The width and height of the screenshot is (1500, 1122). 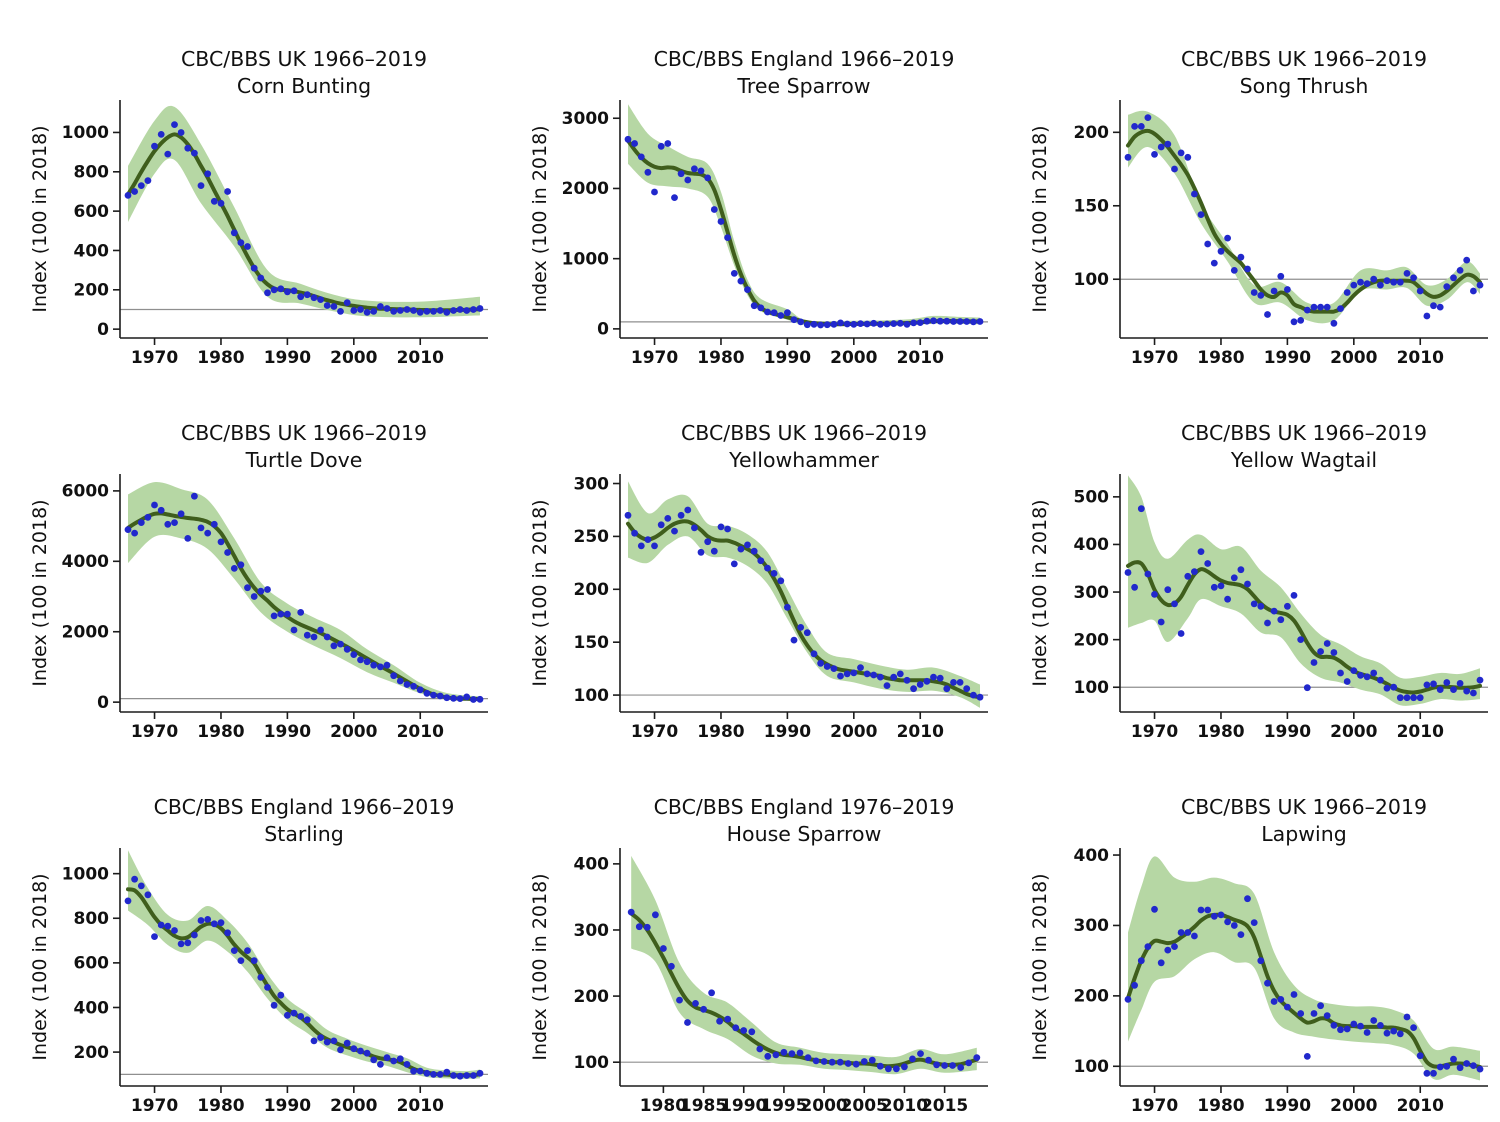 I want to click on y-tick-label: 1000, so click(x=85, y=874).